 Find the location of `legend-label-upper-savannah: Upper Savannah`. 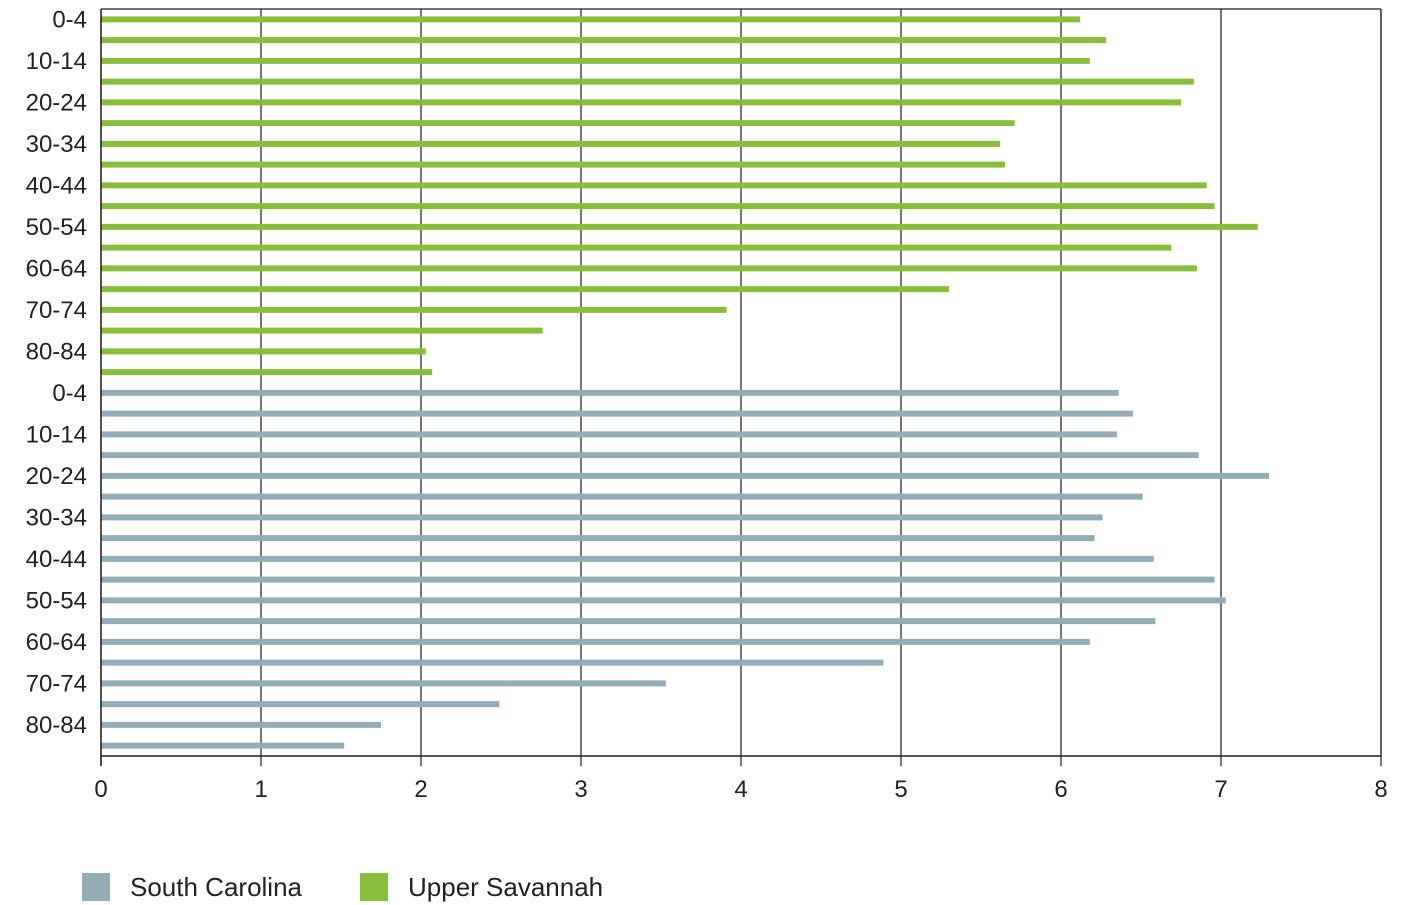

legend-label-upper-savannah: Upper Savannah is located at coordinates (506, 886).